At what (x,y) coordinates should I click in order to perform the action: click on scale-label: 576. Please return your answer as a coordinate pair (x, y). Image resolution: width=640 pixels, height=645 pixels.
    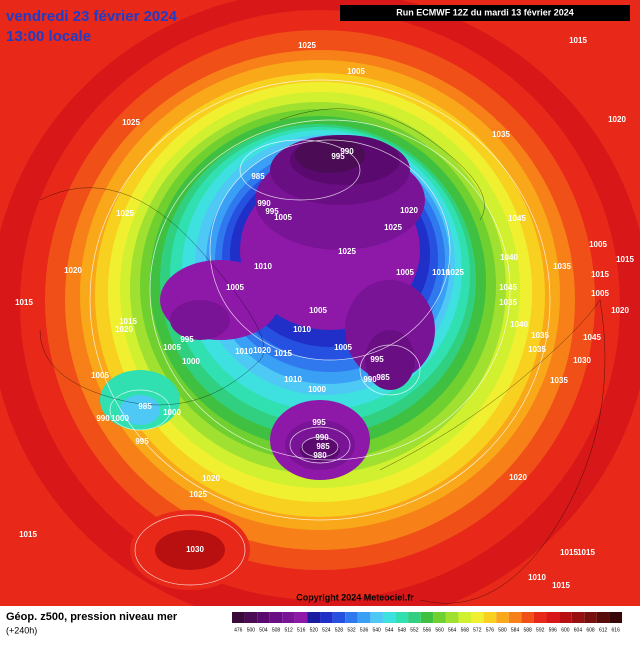
    Looking at the image, I should click on (490, 630).